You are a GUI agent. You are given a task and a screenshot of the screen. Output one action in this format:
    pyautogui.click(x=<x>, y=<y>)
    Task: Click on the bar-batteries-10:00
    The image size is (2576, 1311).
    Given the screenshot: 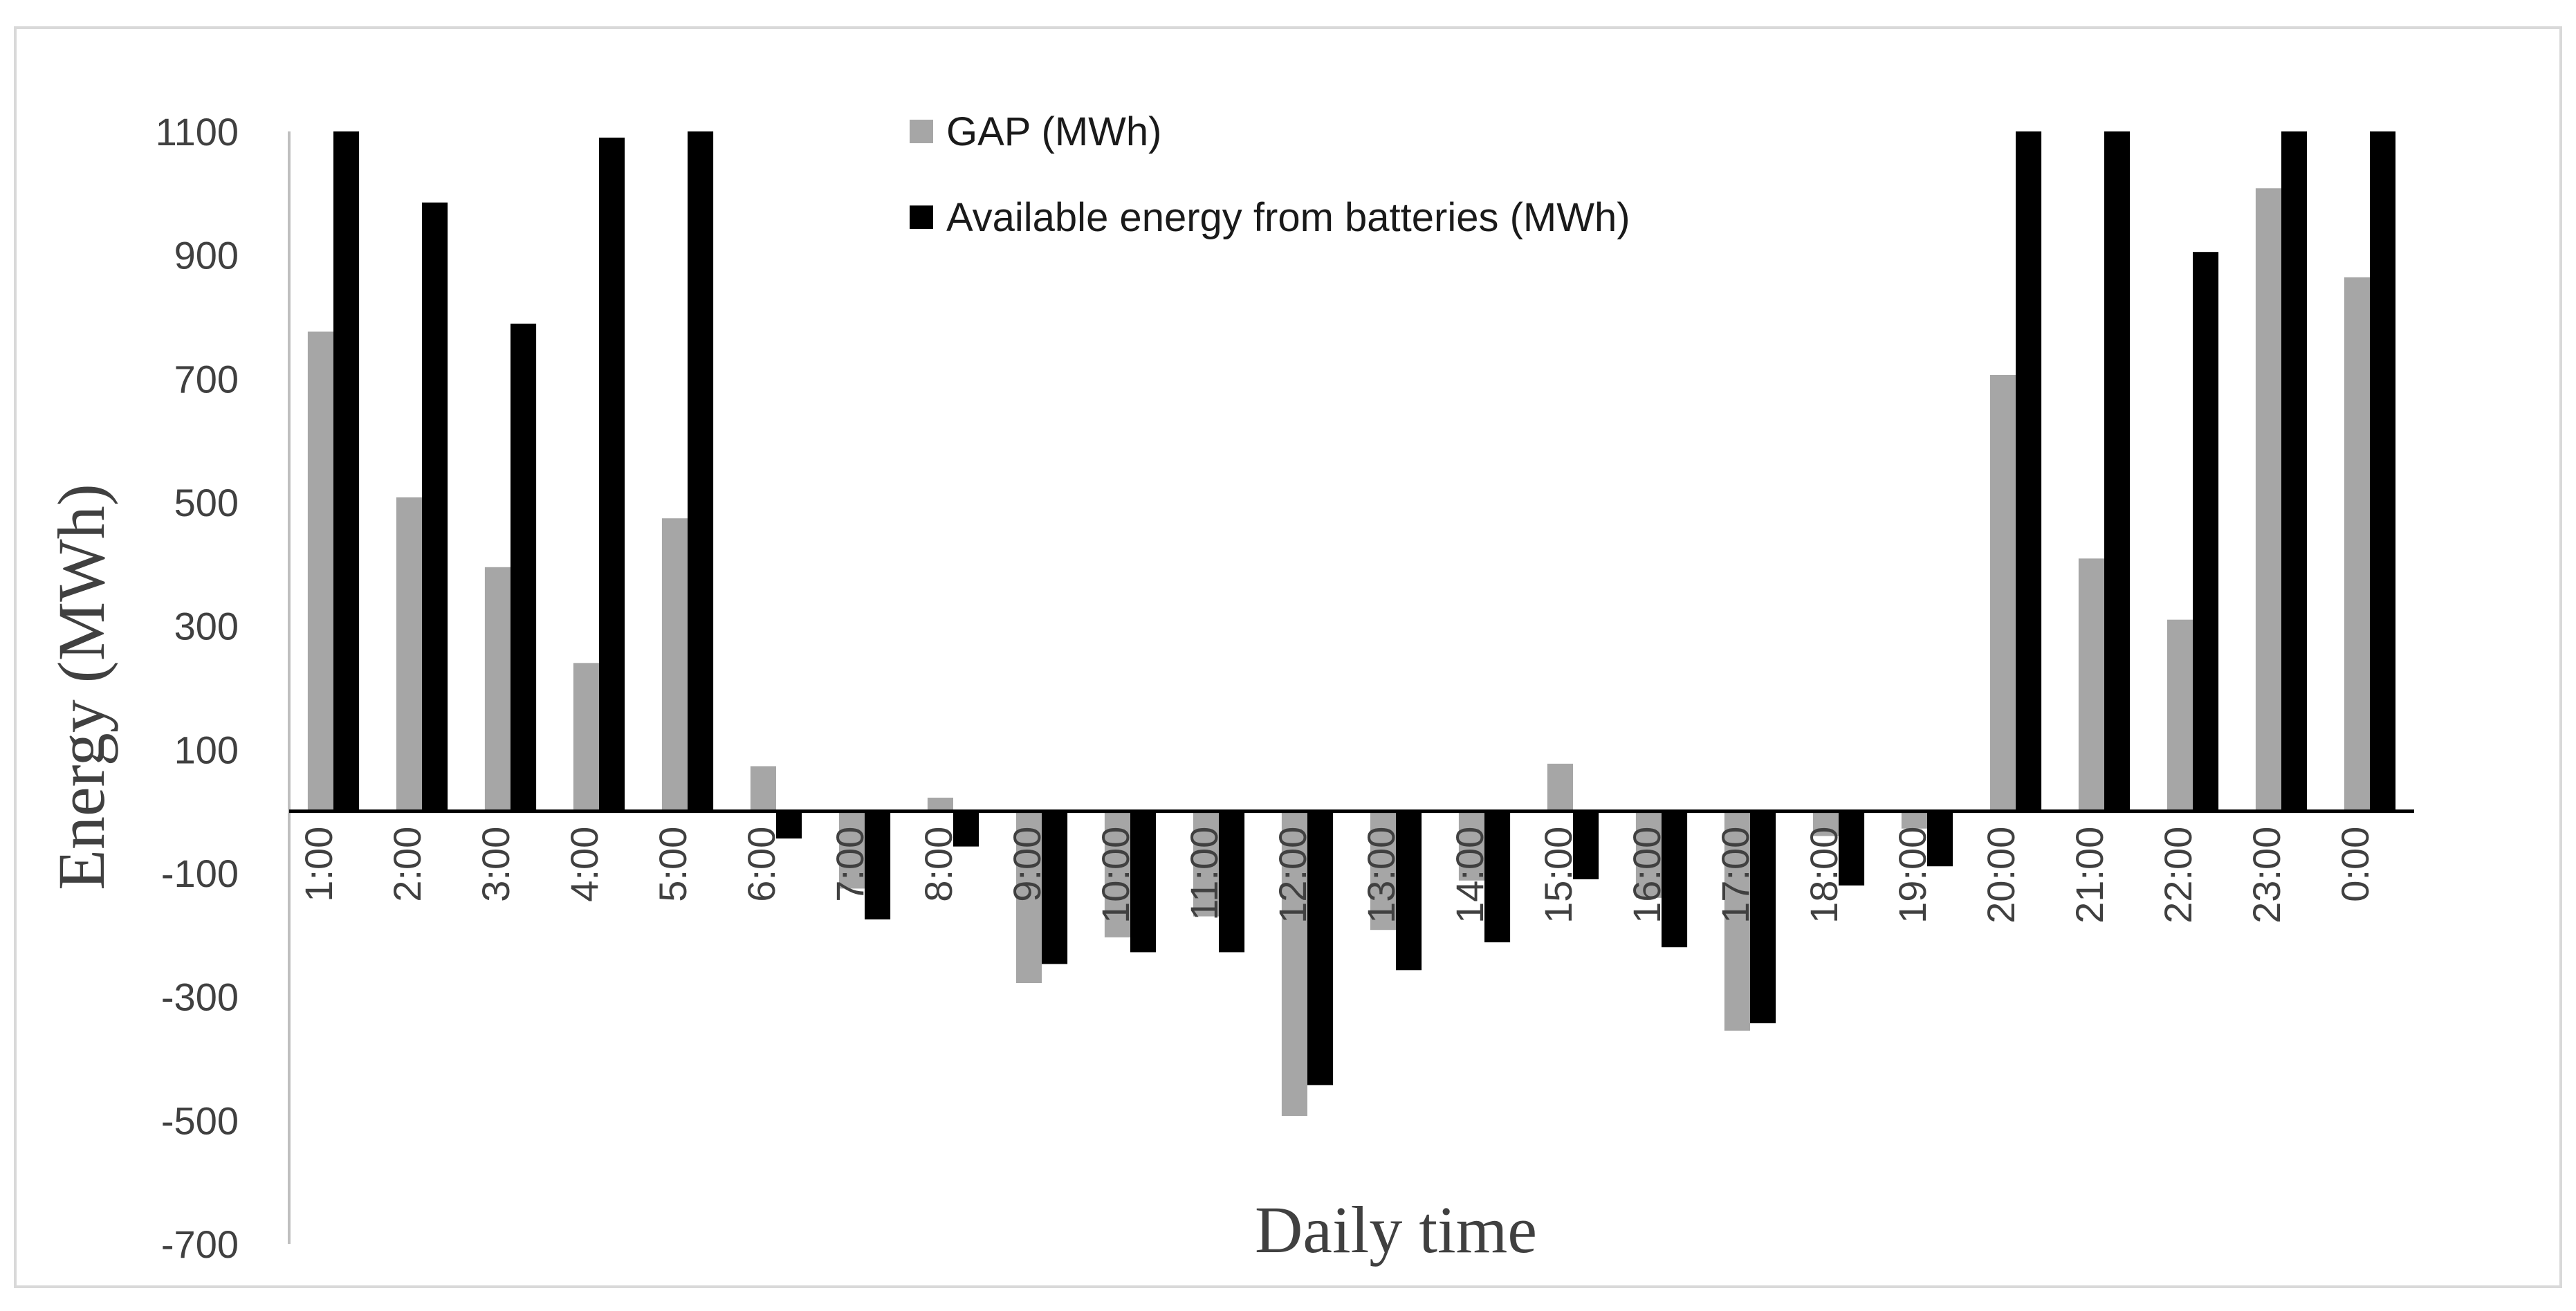 What is the action you would take?
    pyautogui.click(x=1143, y=882)
    